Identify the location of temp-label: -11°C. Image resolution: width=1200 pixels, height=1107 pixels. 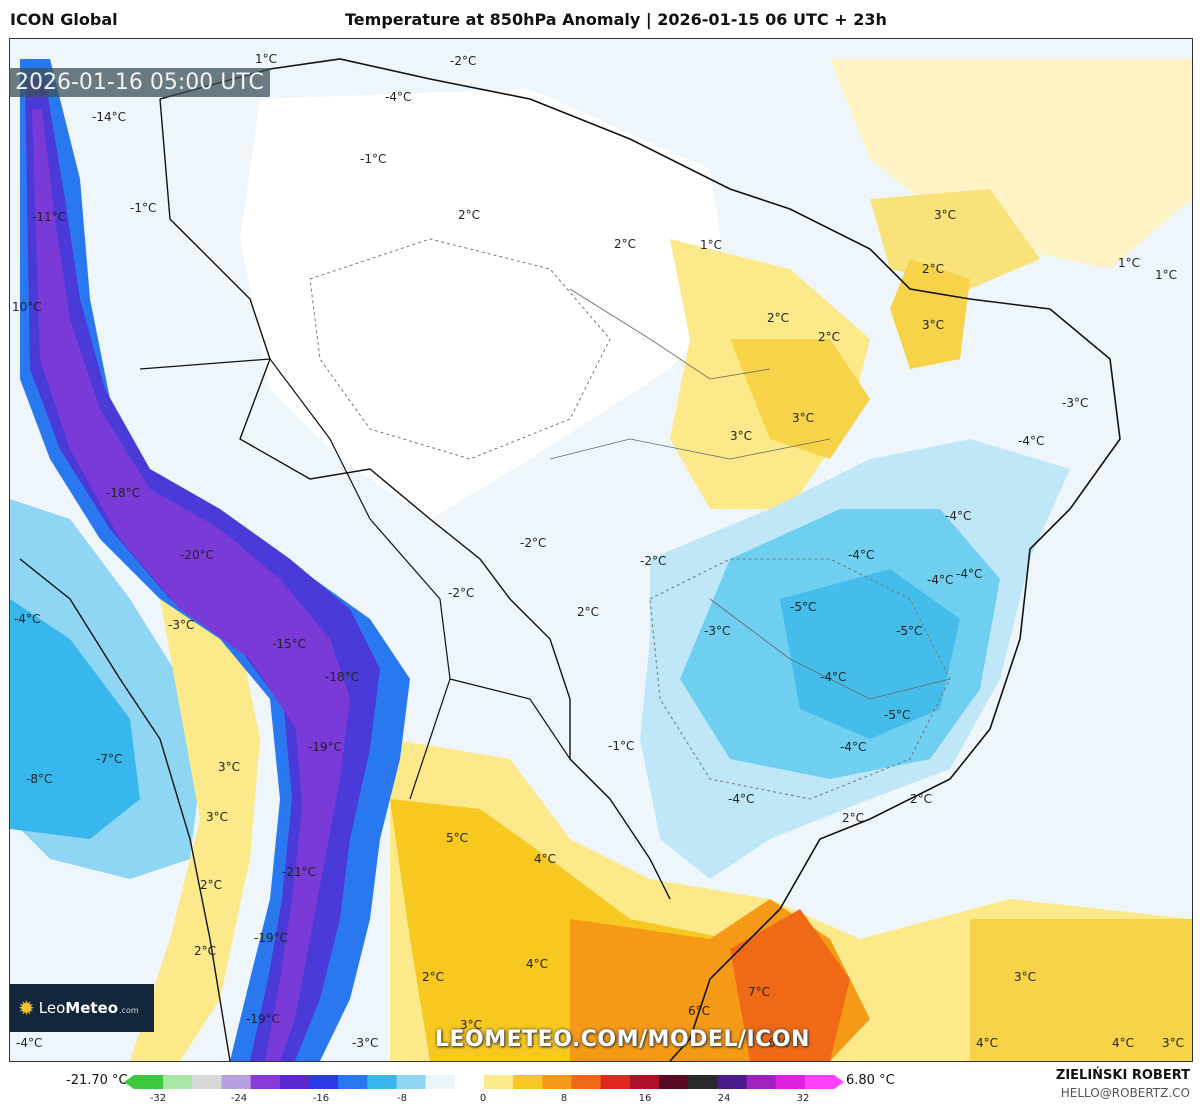
(49, 217).